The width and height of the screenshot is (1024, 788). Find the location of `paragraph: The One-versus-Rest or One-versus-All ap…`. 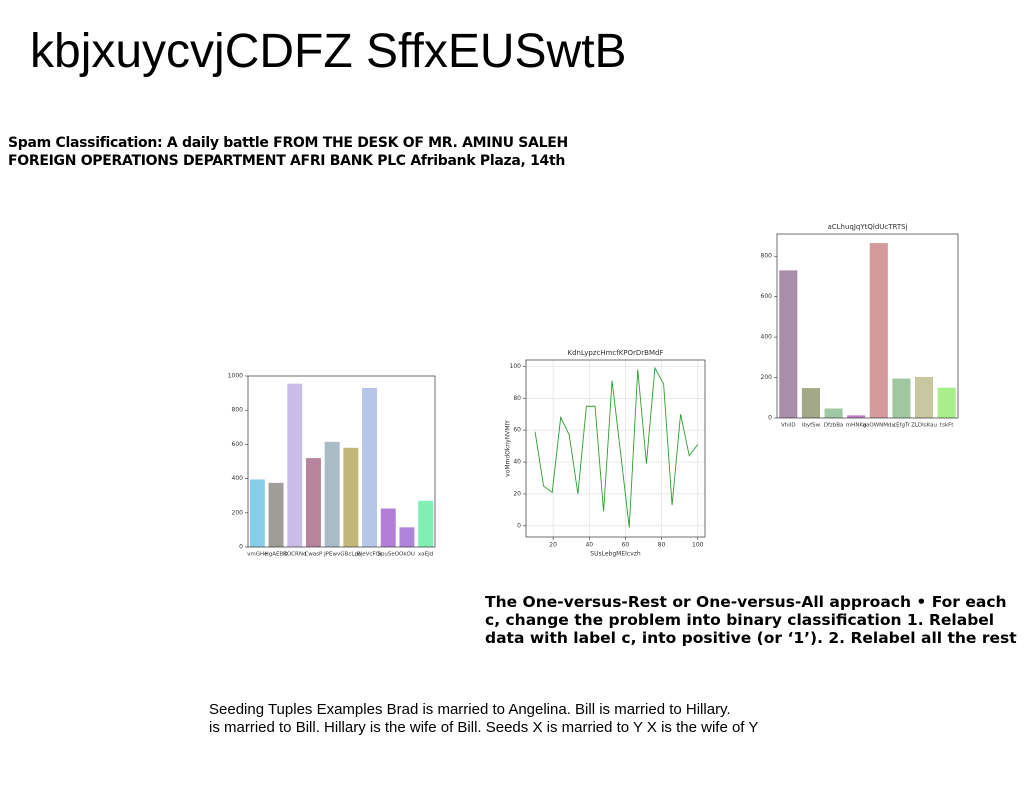

paragraph: The One-versus-Rest or One-versus-All ap… is located at coordinates (751, 620).